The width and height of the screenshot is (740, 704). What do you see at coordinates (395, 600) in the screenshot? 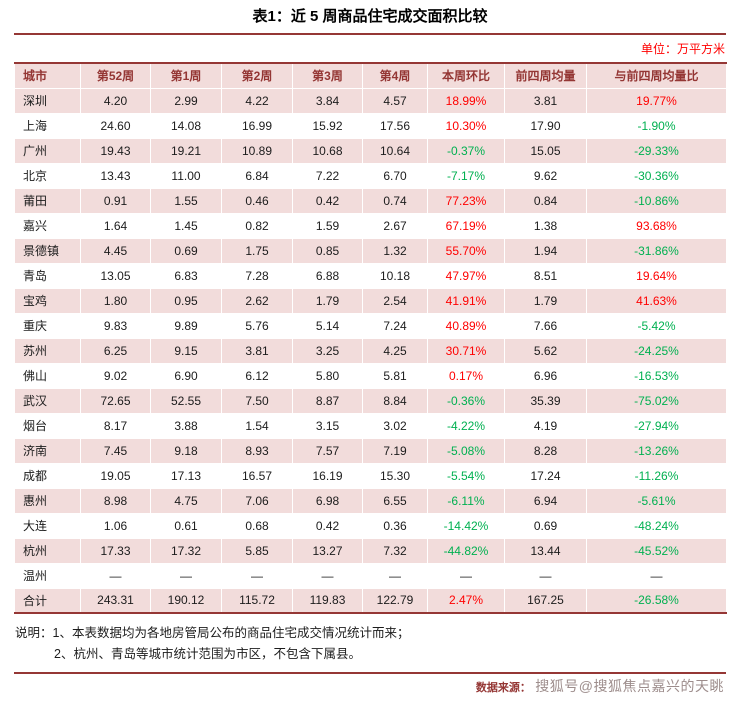
I see `value-cell: 122.79` at bounding box center [395, 600].